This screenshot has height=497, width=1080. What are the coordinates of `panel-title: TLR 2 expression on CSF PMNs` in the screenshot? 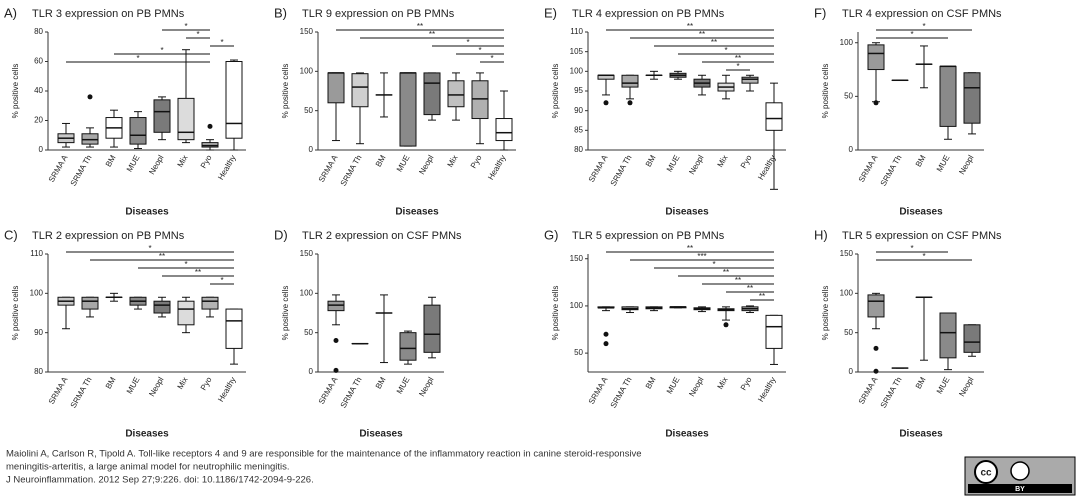 It's located at (382, 236).